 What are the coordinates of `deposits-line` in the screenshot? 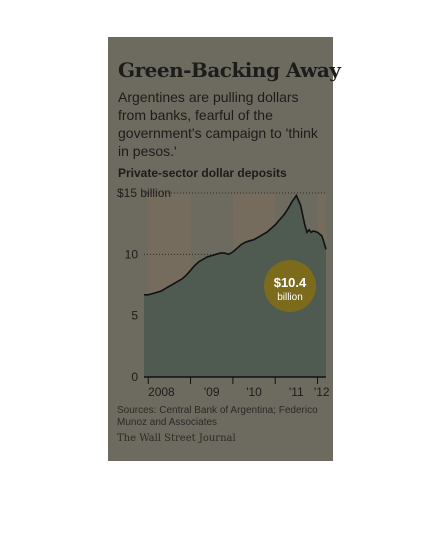 It's located at (235, 244).